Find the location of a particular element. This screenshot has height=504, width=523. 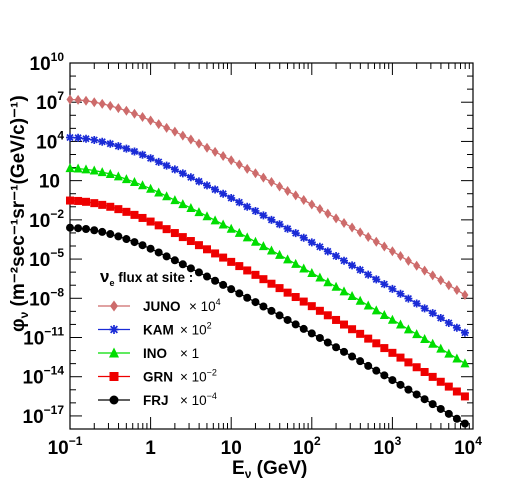

legend-entry-juno: JUNO × 104 is located at coordinates (159, 305).